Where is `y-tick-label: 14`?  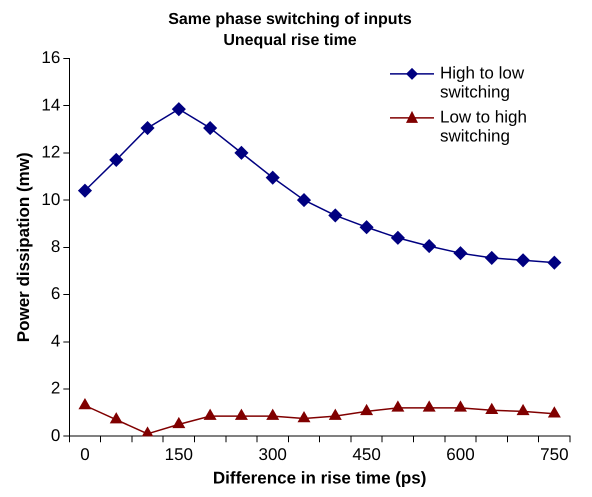
y-tick-label: 14 is located at coordinates (50, 104).